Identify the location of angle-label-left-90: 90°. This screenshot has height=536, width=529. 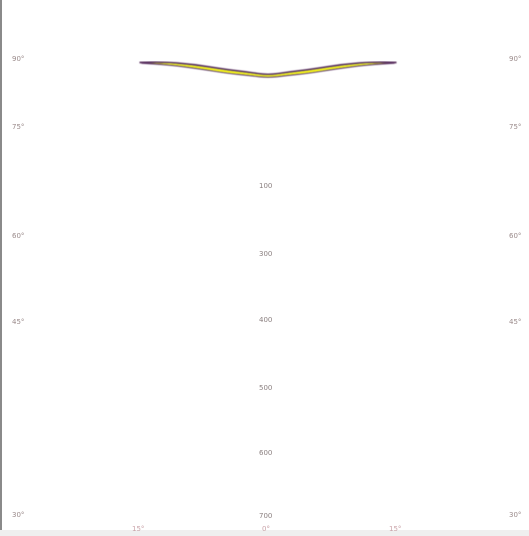
(18, 59).